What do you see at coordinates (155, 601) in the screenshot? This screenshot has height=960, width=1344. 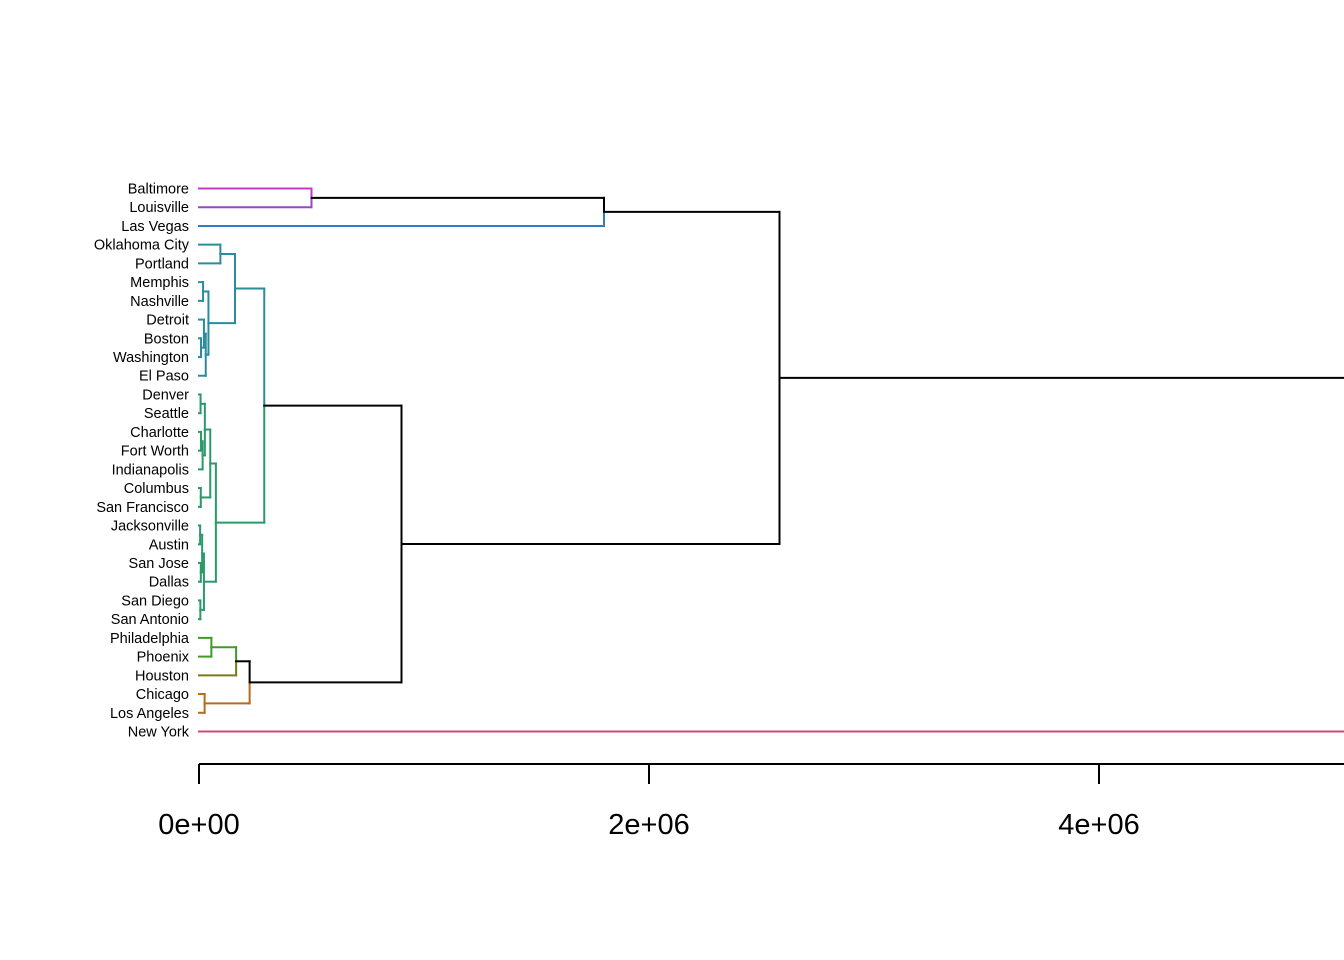 I see `leaf-label: San Diego` at bounding box center [155, 601].